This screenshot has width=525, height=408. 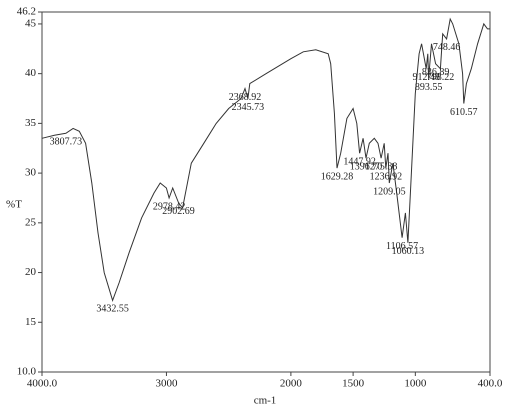 What do you see at coordinates (381, 166) in the screenshot?
I see `peak-label: 1275.38` at bounding box center [381, 166].